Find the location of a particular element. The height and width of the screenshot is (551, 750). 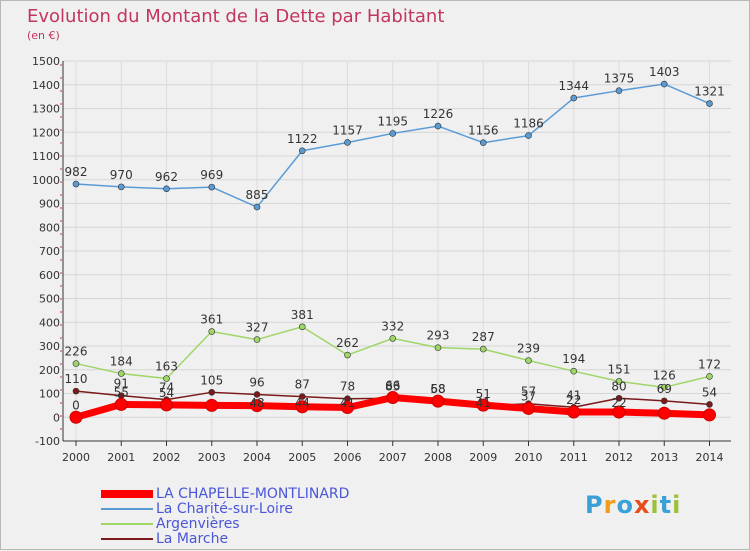

data-label: 1186 is located at coordinates (528, 124).